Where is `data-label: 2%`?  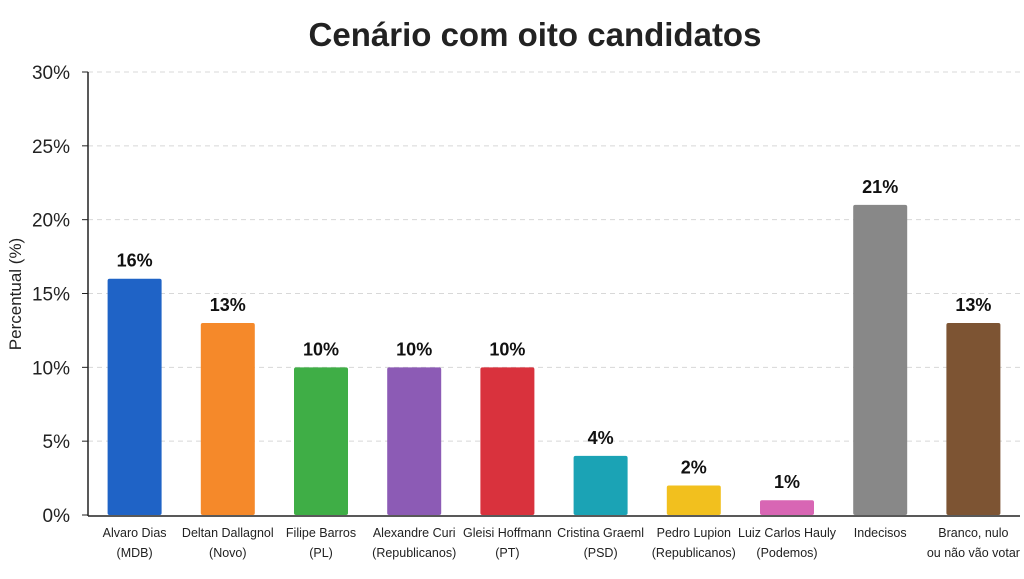 data-label: 2% is located at coordinates (694, 467).